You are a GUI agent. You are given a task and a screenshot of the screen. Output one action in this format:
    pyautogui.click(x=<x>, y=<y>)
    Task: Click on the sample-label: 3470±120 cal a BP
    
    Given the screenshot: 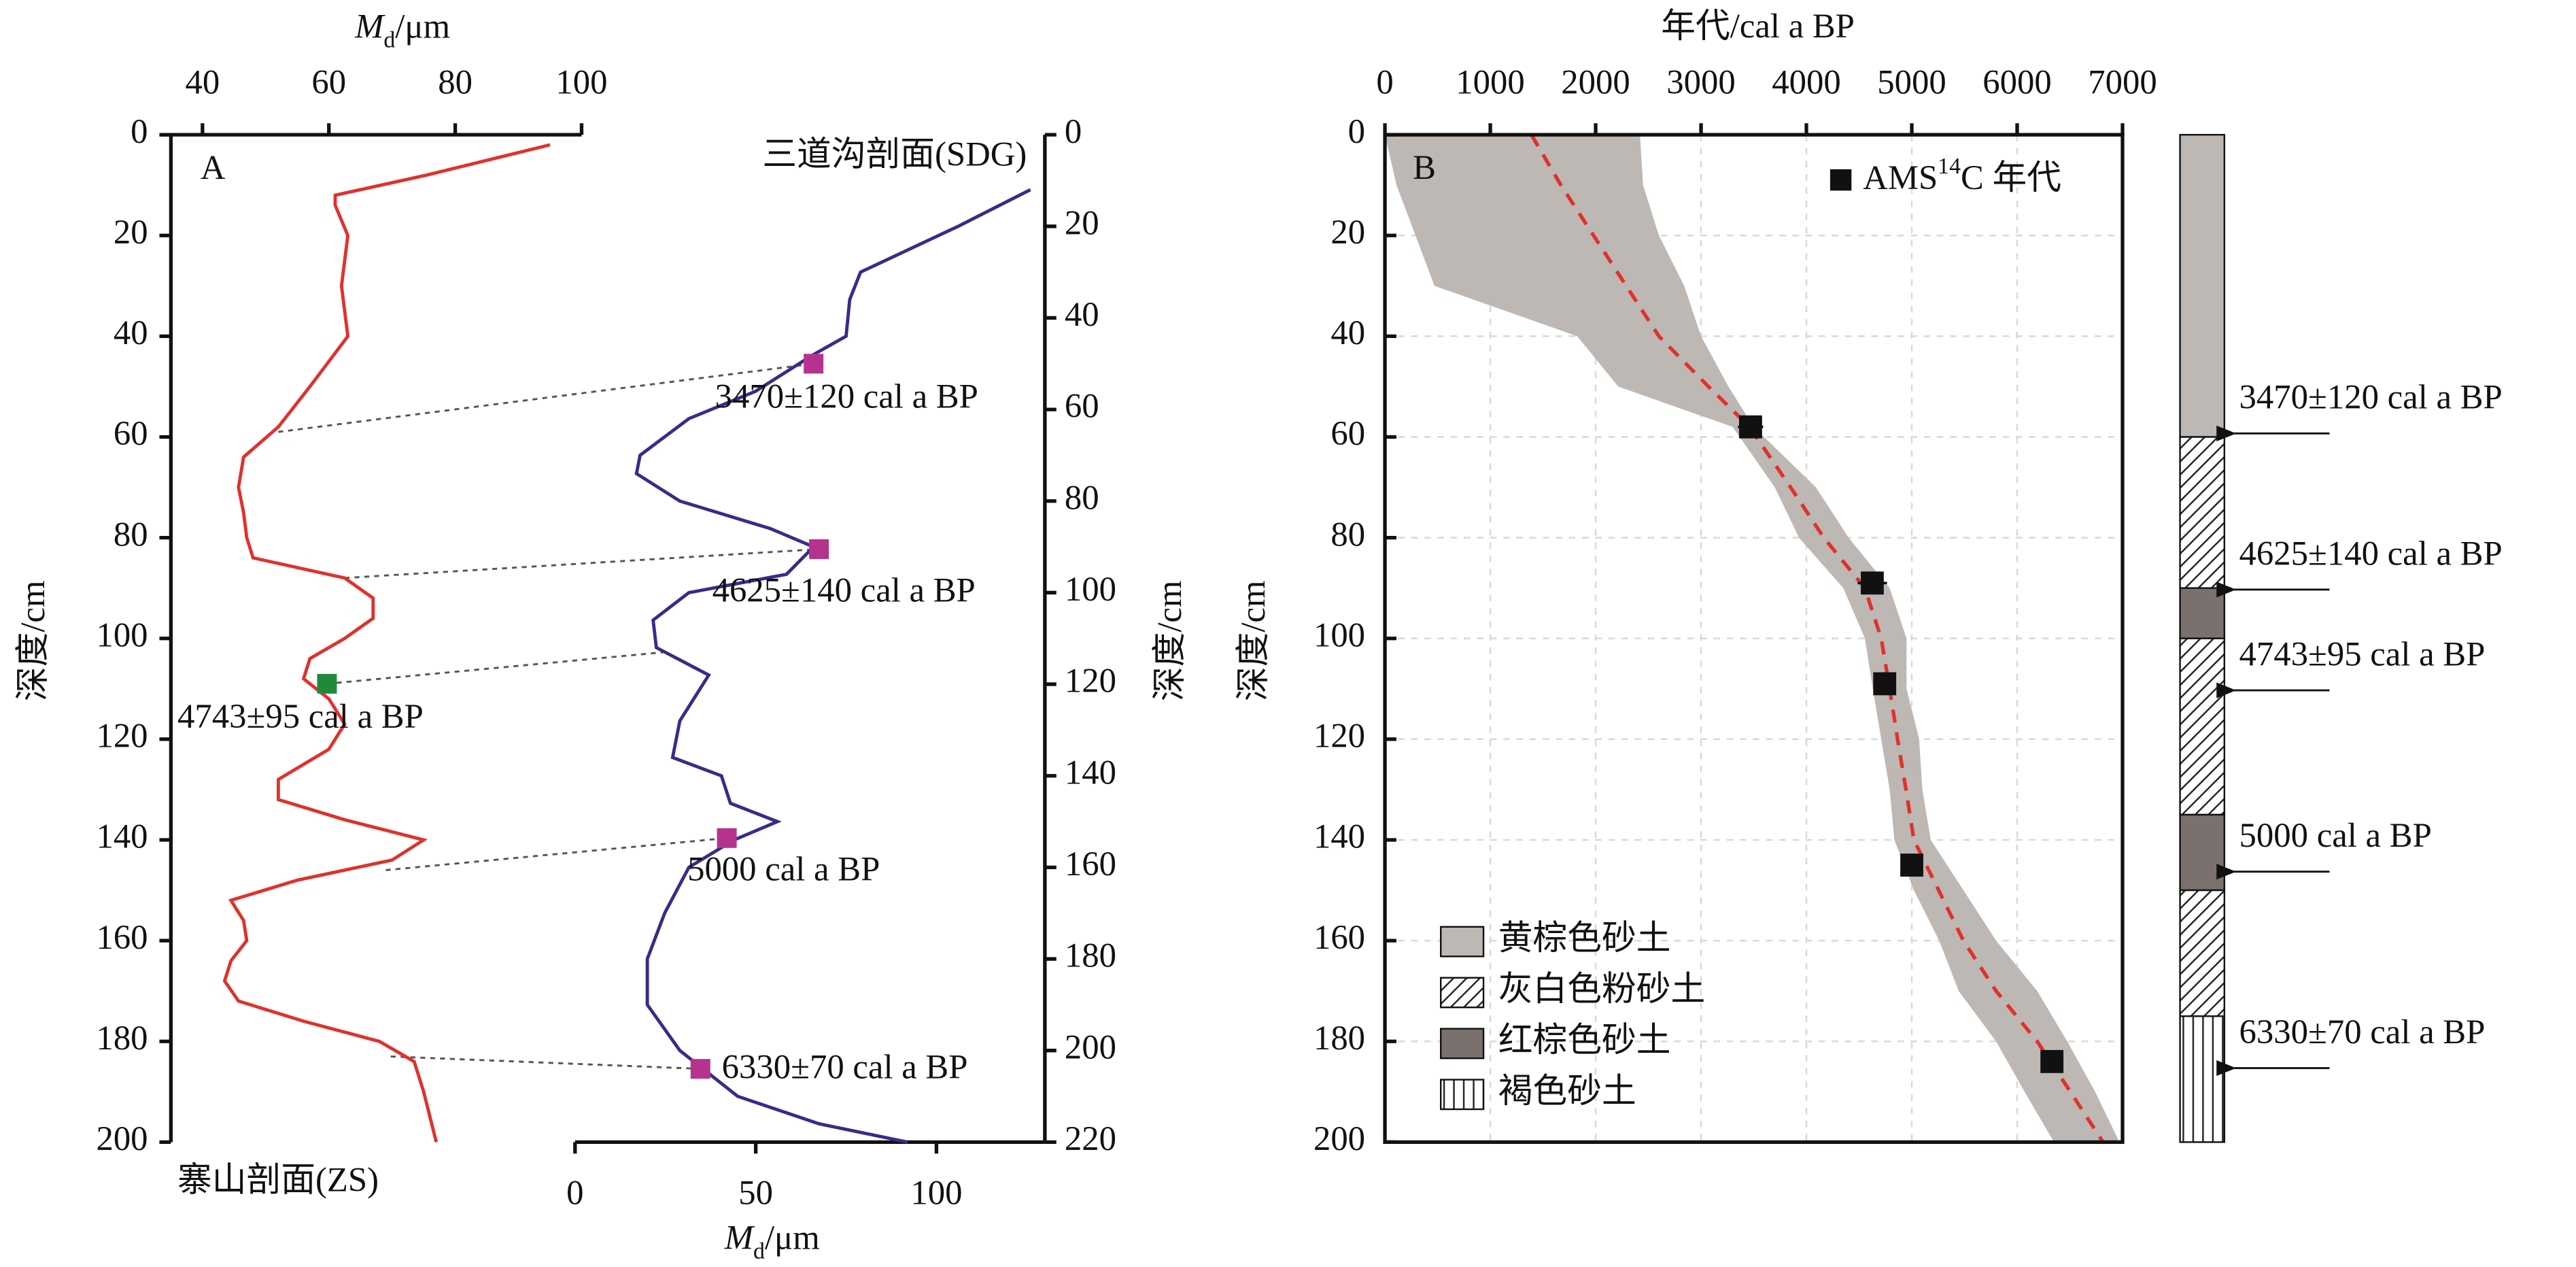 What is the action you would take?
    pyautogui.click(x=846, y=396)
    